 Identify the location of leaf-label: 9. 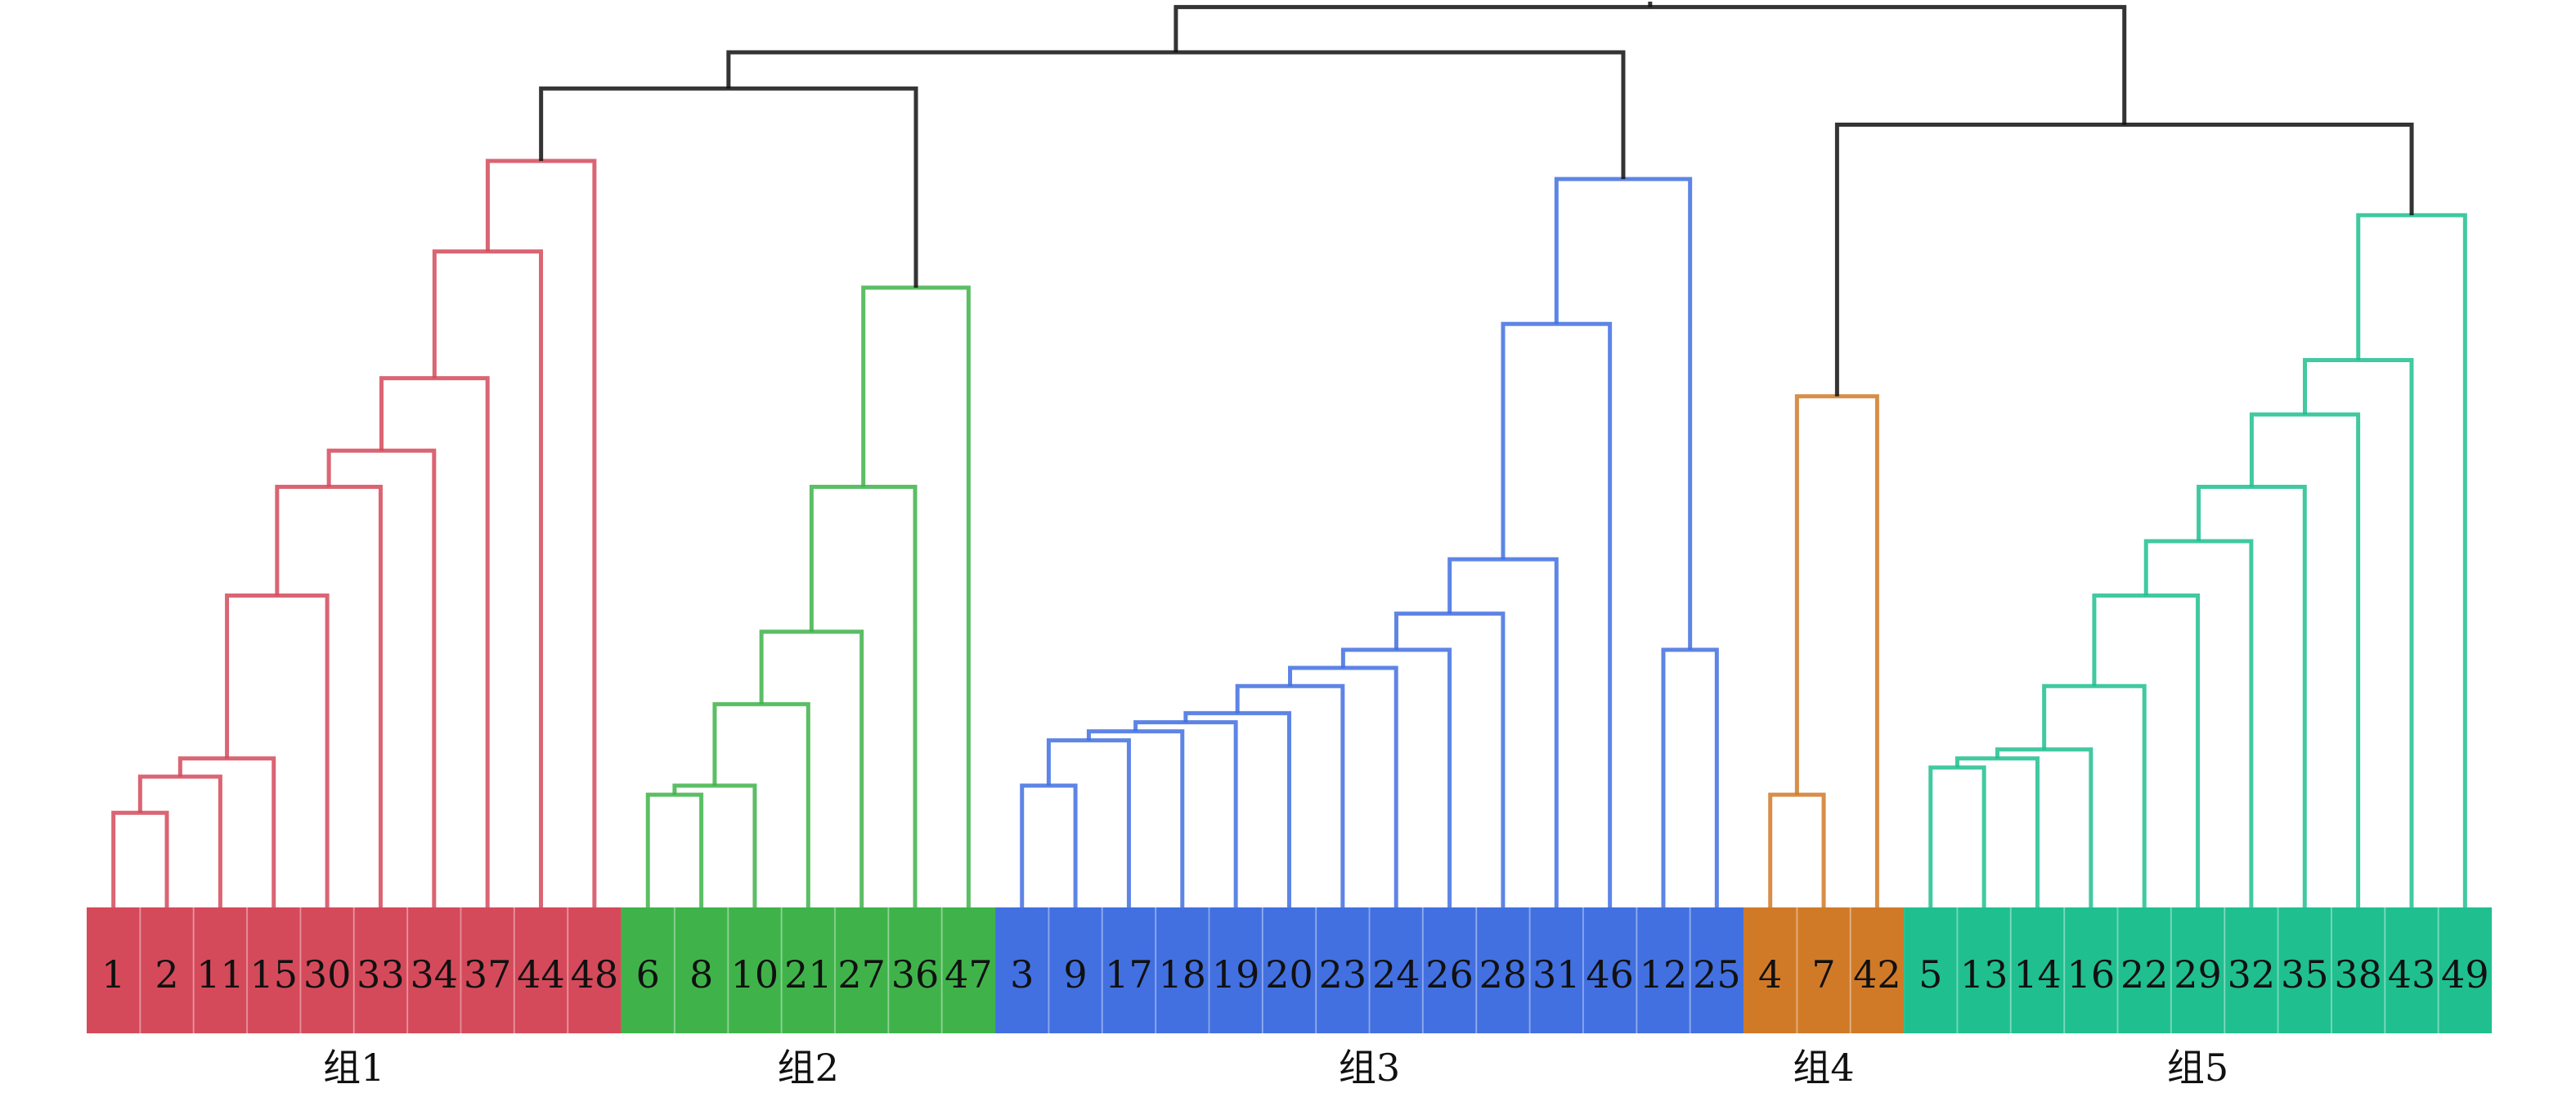
(1075, 974).